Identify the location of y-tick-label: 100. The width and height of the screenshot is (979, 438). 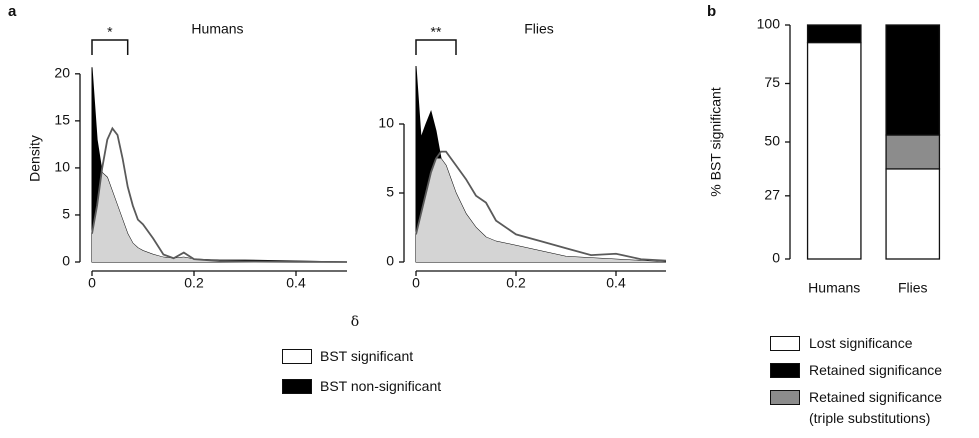
(769, 24).